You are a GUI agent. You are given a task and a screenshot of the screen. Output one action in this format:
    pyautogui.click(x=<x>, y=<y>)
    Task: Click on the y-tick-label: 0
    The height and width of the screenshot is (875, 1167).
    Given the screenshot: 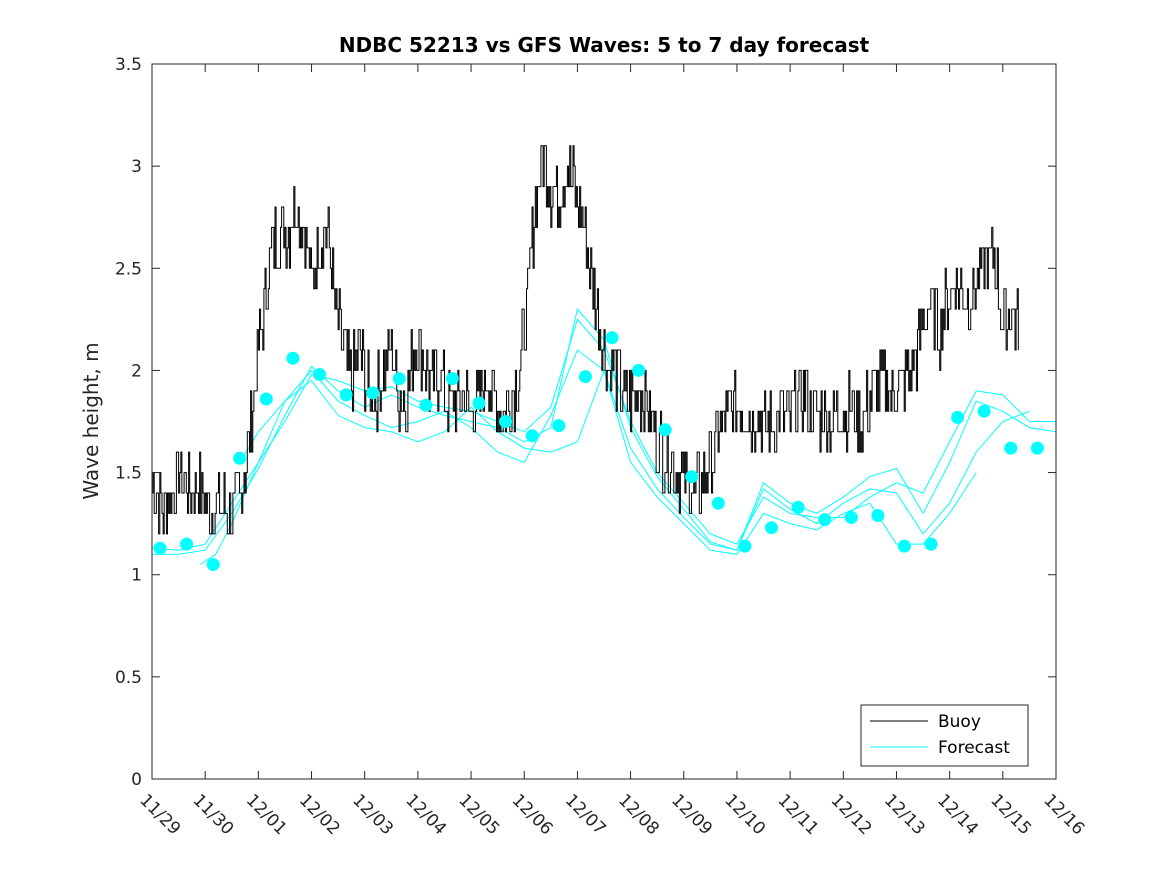 What is the action you would take?
    pyautogui.click(x=136, y=780)
    